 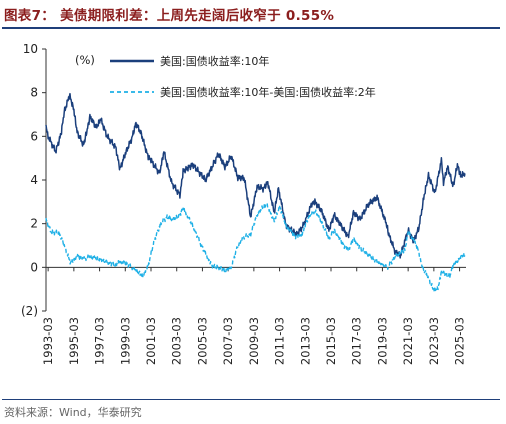 What do you see at coordinates (34, 180) in the screenshot?
I see `y-tick-label: 4` at bounding box center [34, 180].